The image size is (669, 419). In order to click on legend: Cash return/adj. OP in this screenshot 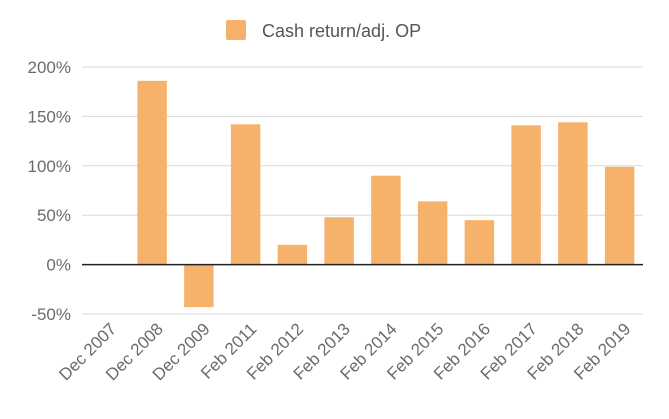, I will do `click(323, 30)`.